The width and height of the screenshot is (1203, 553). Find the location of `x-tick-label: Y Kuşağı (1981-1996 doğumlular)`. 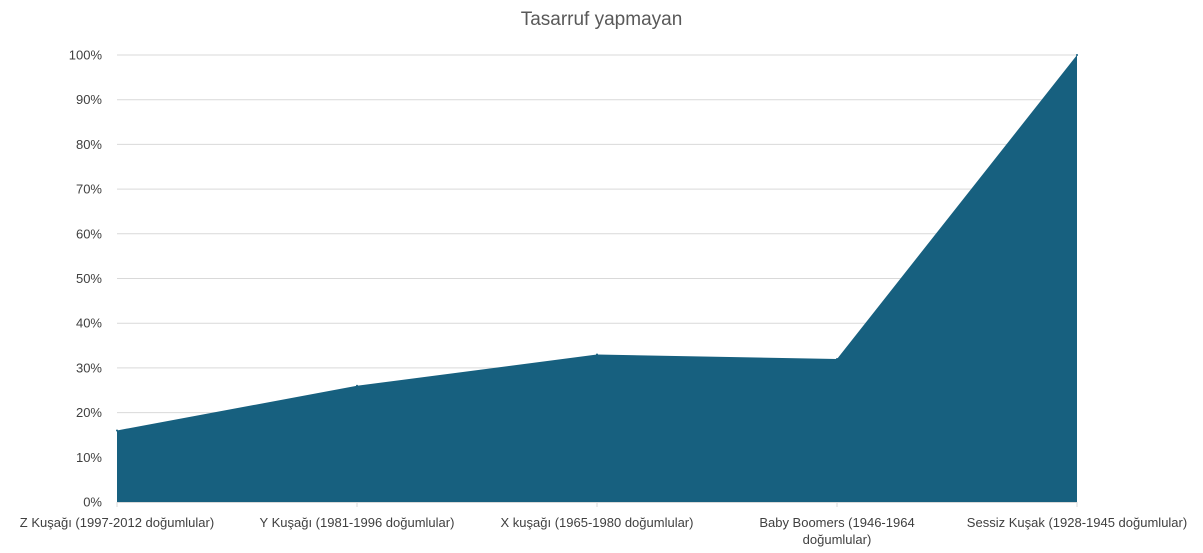

x-tick-label: Y Kuşağı (1981-1996 doğumlular) is located at coordinates (357, 522).